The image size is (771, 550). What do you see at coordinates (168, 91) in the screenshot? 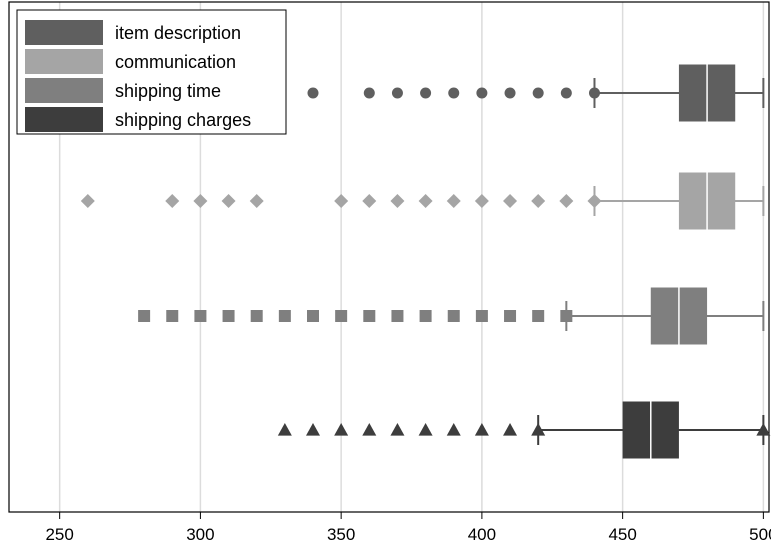
I see `legend-label: shipping time` at bounding box center [168, 91].